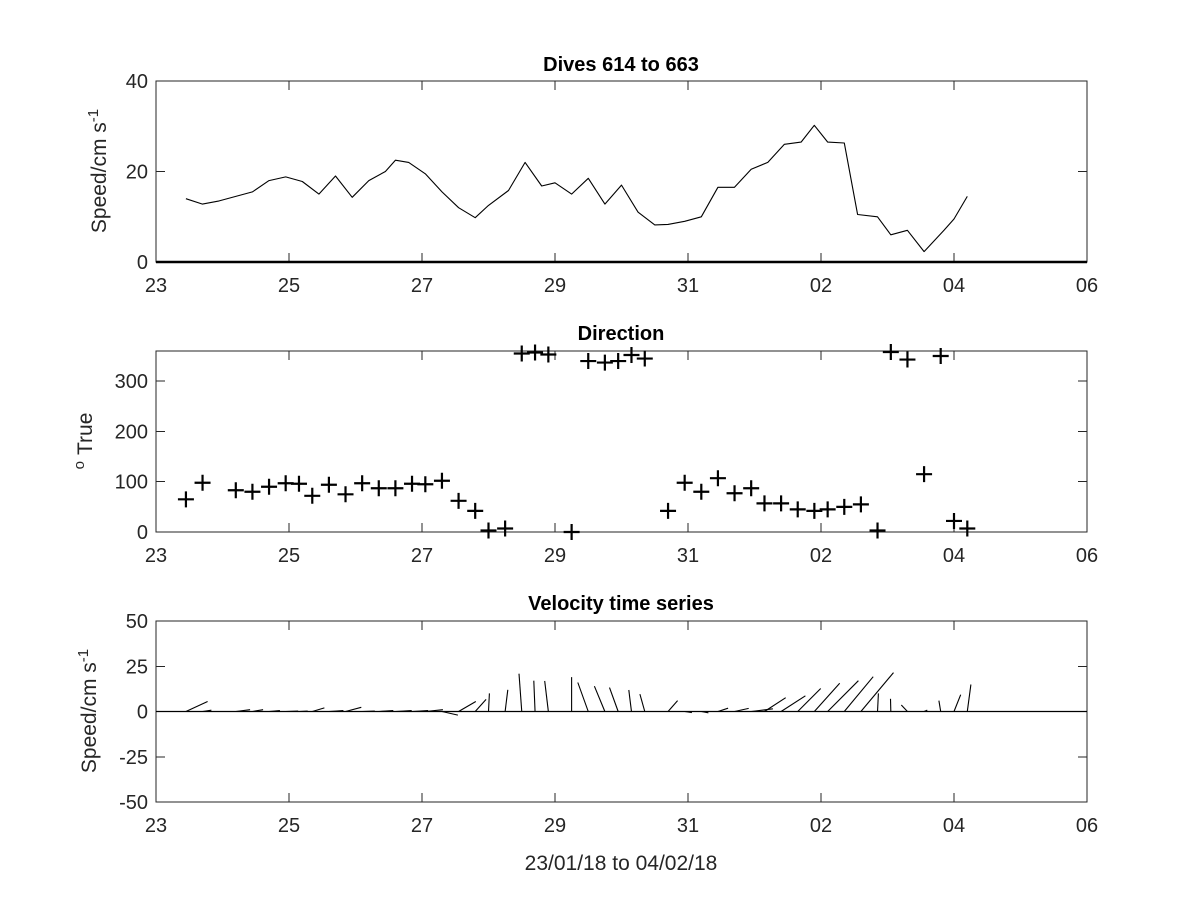 The width and height of the screenshot is (1200, 900). I want to click on speed-y-axis-label: Speed/cm s-1, so click(98, 171).